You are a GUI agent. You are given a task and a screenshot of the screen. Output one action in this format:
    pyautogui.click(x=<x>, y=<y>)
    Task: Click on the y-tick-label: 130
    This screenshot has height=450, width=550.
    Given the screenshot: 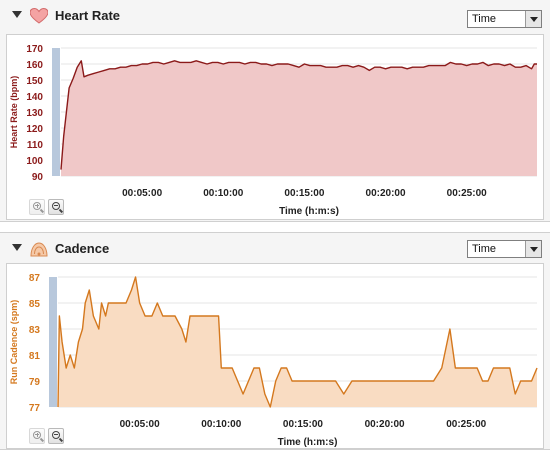 What is the action you would take?
    pyautogui.click(x=34, y=113)
    